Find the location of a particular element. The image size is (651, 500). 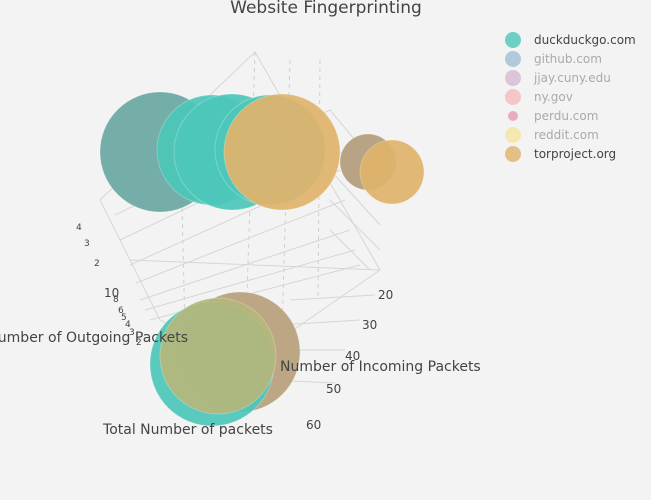

x-tick: 60 is located at coordinates (313, 425).